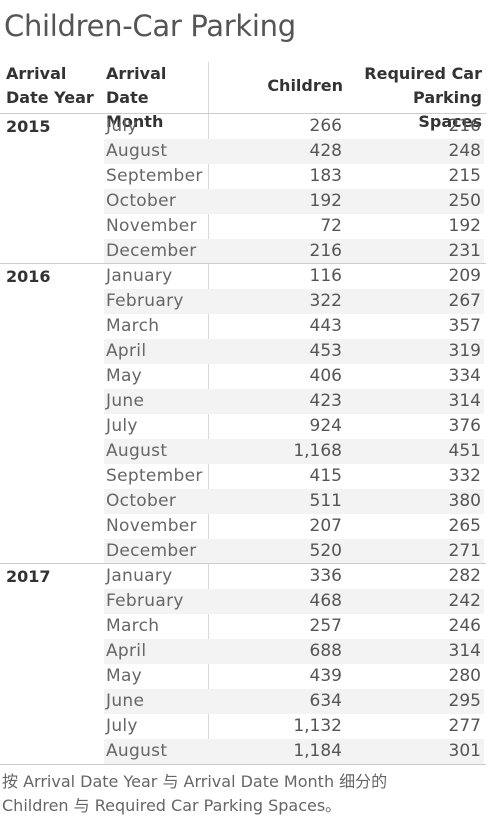 The width and height of the screenshot is (488, 822). Describe the element at coordinates (243, 676) in the screenshot. I see `table-row: May 439 280` at that location.